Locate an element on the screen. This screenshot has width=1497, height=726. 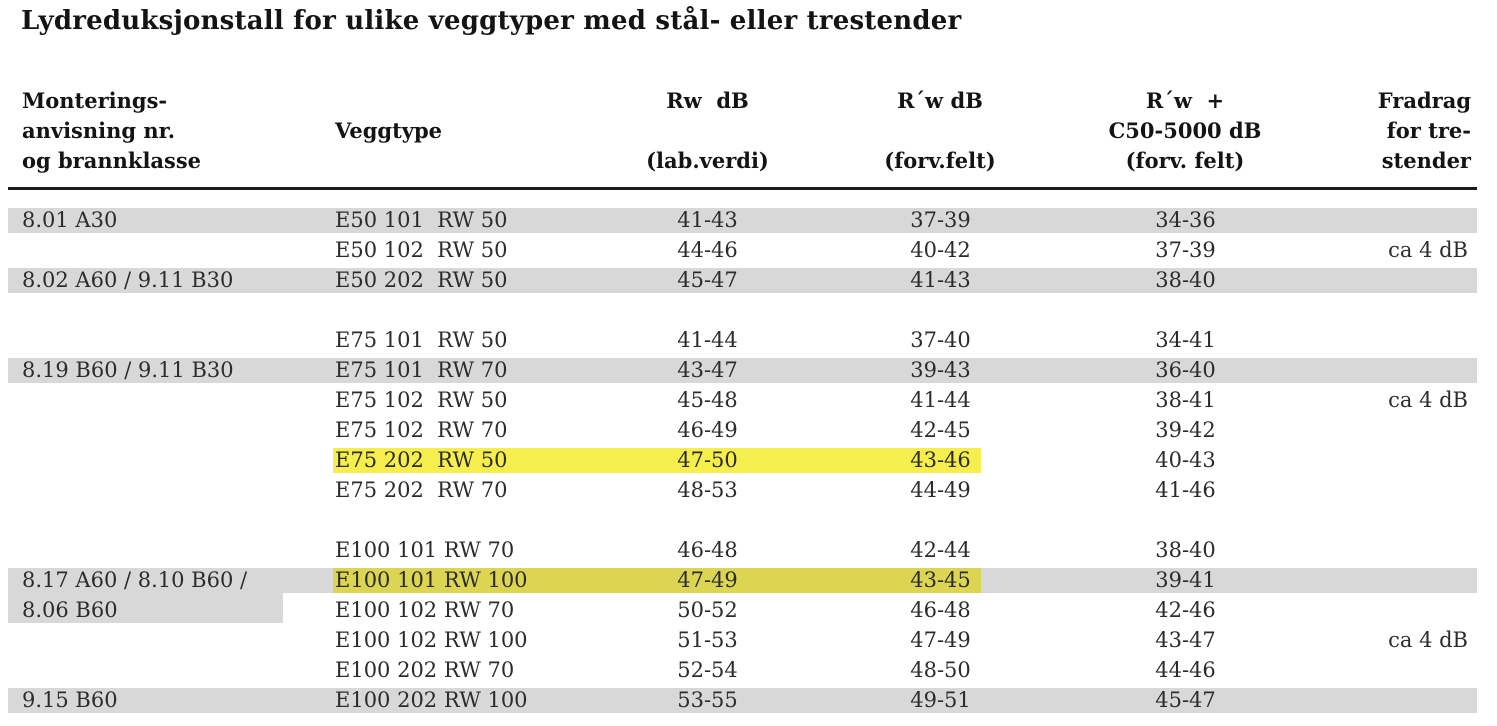
cell-rw-lab: 46-49 is located at coordinates (707, 430).